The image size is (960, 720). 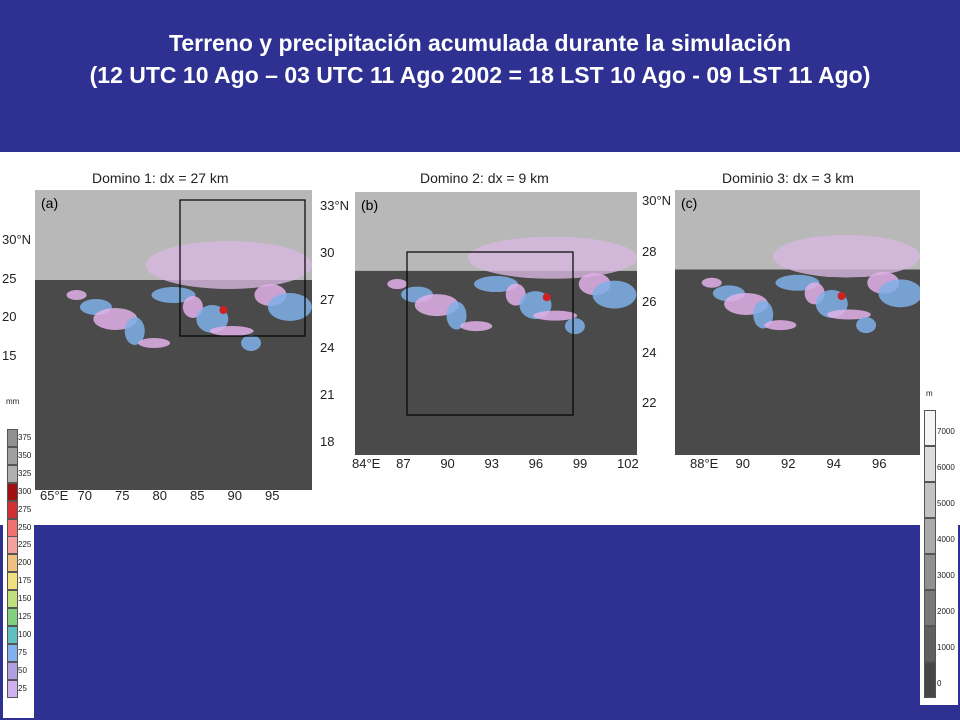 What do you see at coordinates (797, 322) in the screenshot?
I see `map: (c)` at bounding box center [797, 322].